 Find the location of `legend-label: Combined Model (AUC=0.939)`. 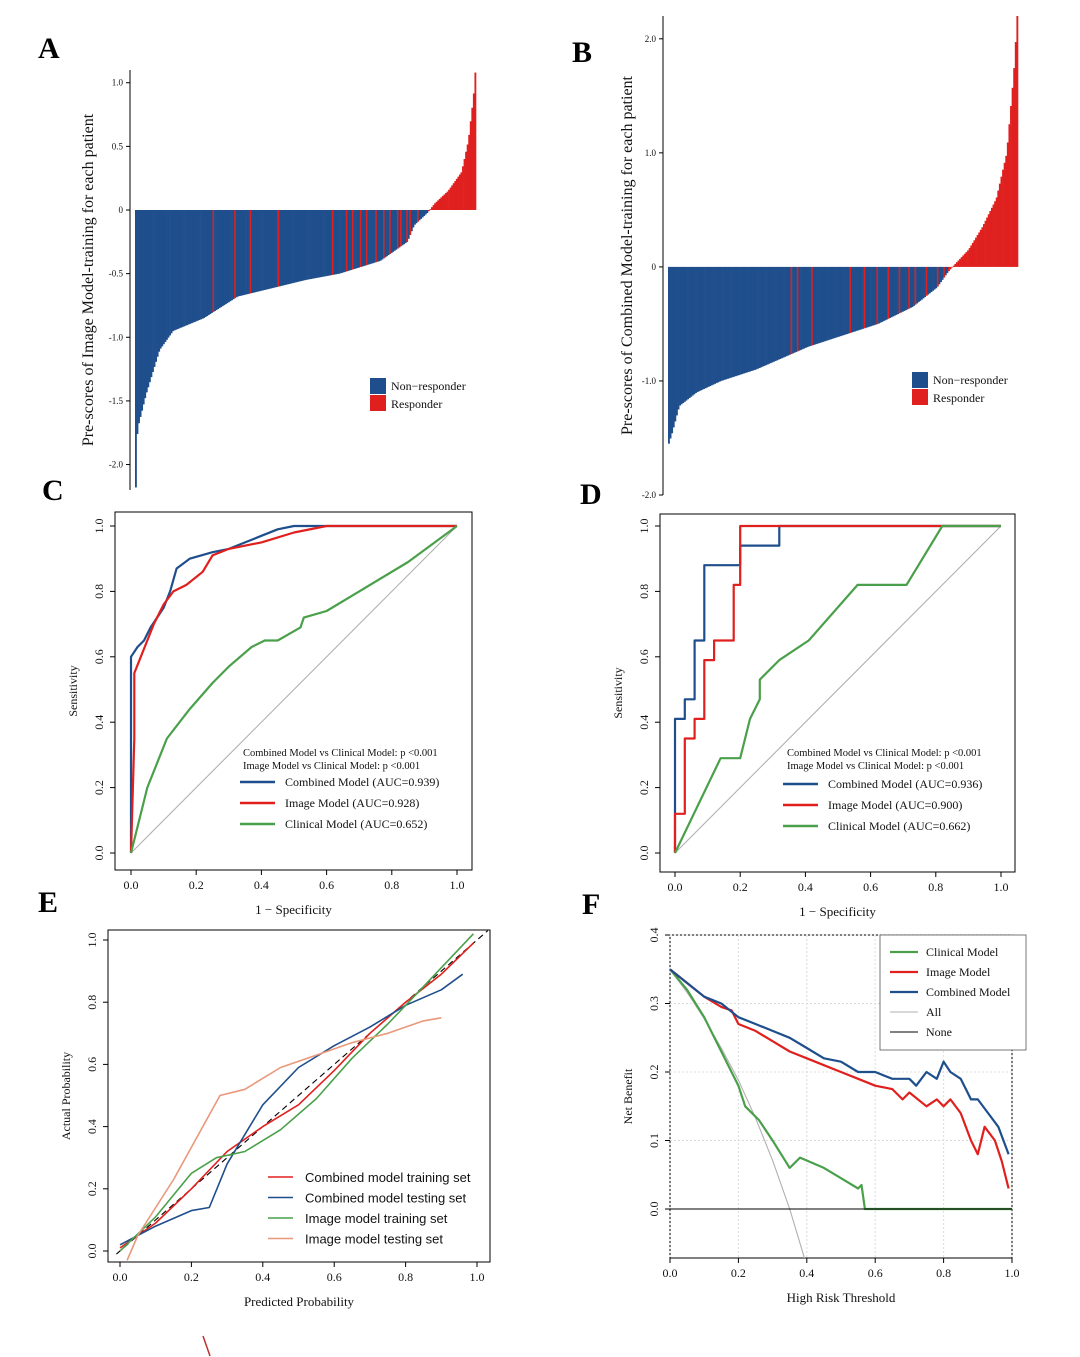

legend-label: Combined Model (AUC=0.939) is located at coordinates (362, 782).